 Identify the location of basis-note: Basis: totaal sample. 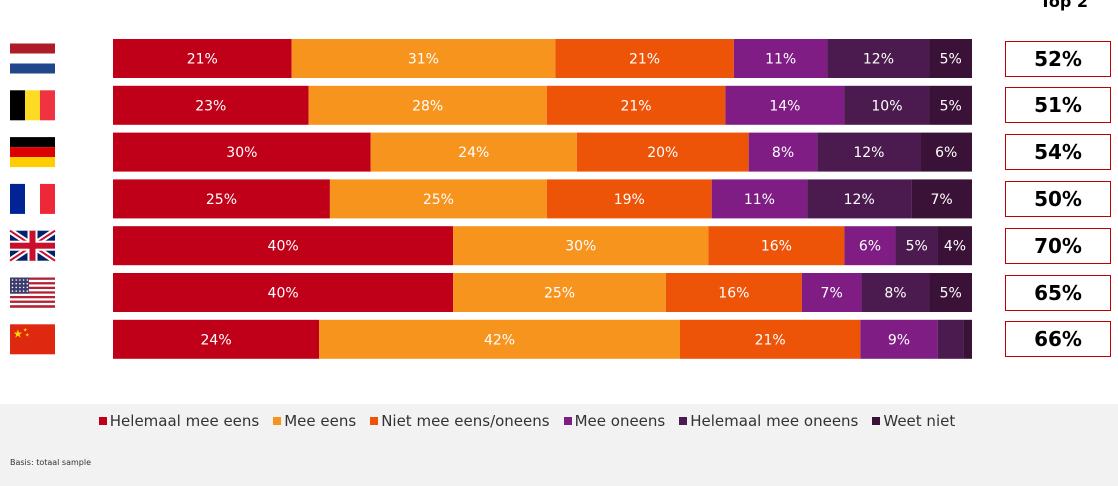
(51, 462).